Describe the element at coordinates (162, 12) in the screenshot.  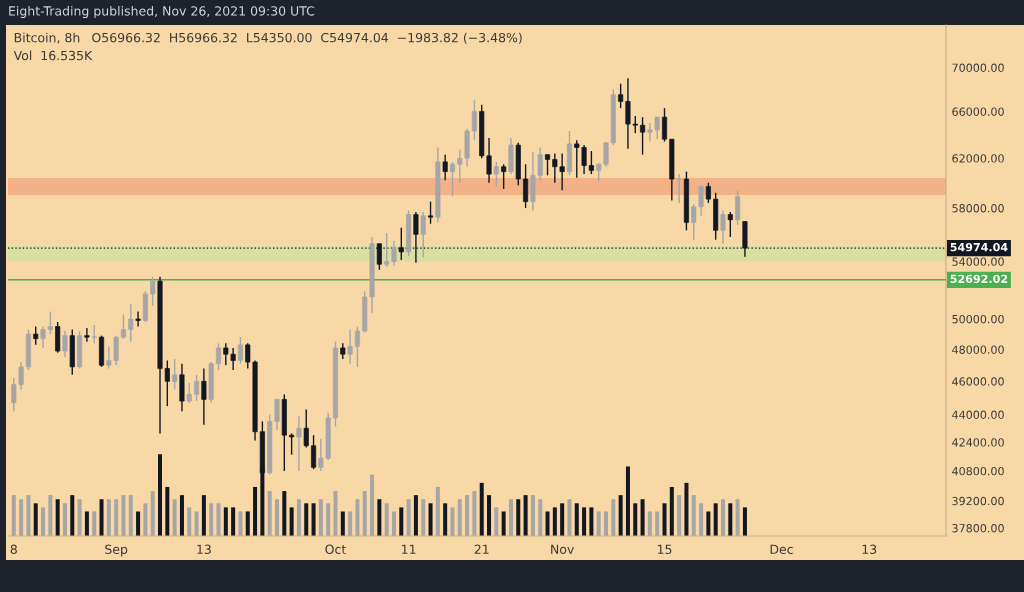
I see `chart-subtitle: Eight-Trading published, Nov 26, 2021 09:30 UTC` at that location.